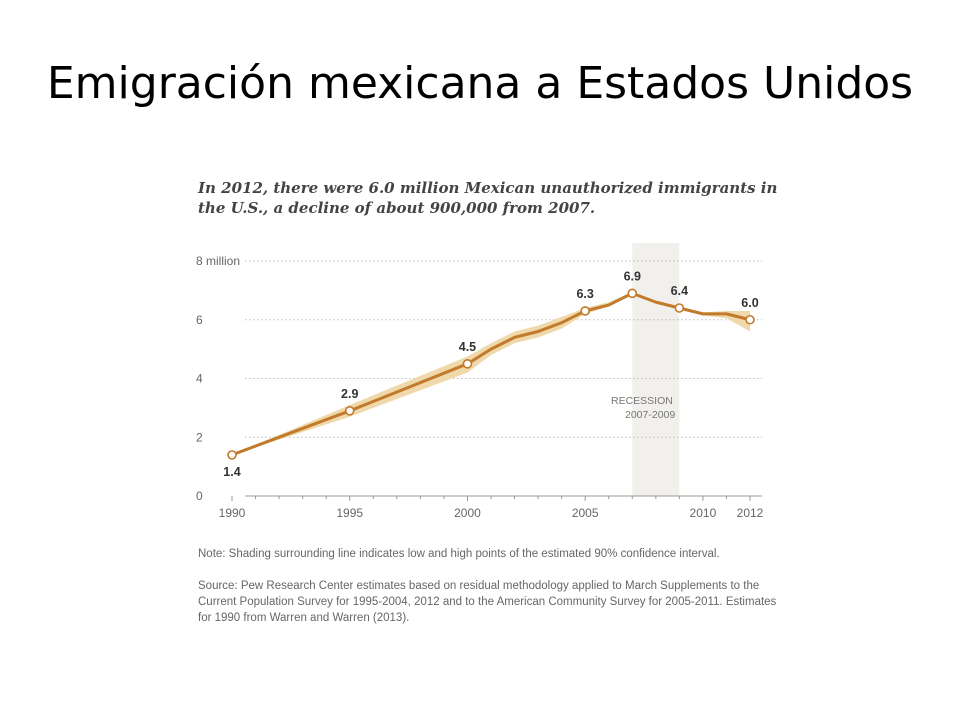 This screenshot has height=720, width=960. Describe the element at coordinates (467, 347) in the screenshot. I see `data-label: 4.5` at that location.